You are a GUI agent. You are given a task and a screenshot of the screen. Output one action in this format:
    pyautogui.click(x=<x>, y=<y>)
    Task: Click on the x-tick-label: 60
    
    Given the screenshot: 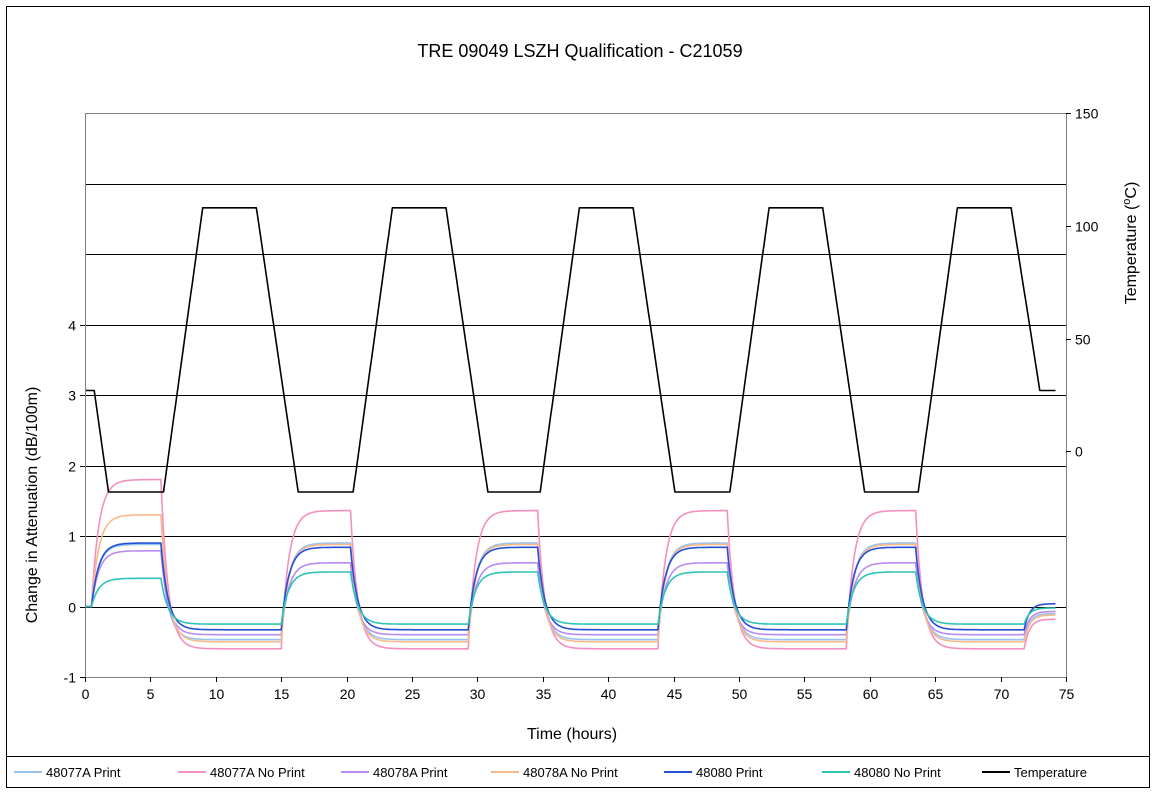 What is the action you would take?
    pyautogui.click(x=871, y=694)
    